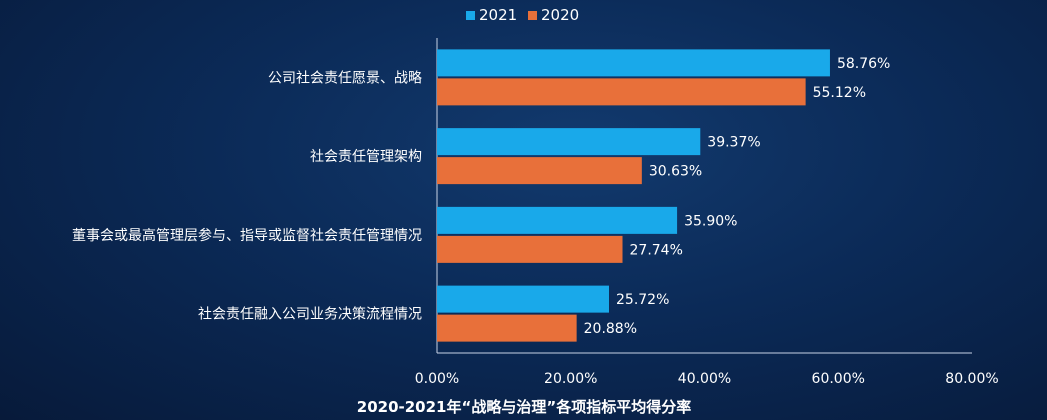 The height and width of the screenshot is (420, 1047). What do you see at coordinates (704, 379) in the screenshot?
I see `x-tick-label: 40.00%` at bounding box center [704, 379].